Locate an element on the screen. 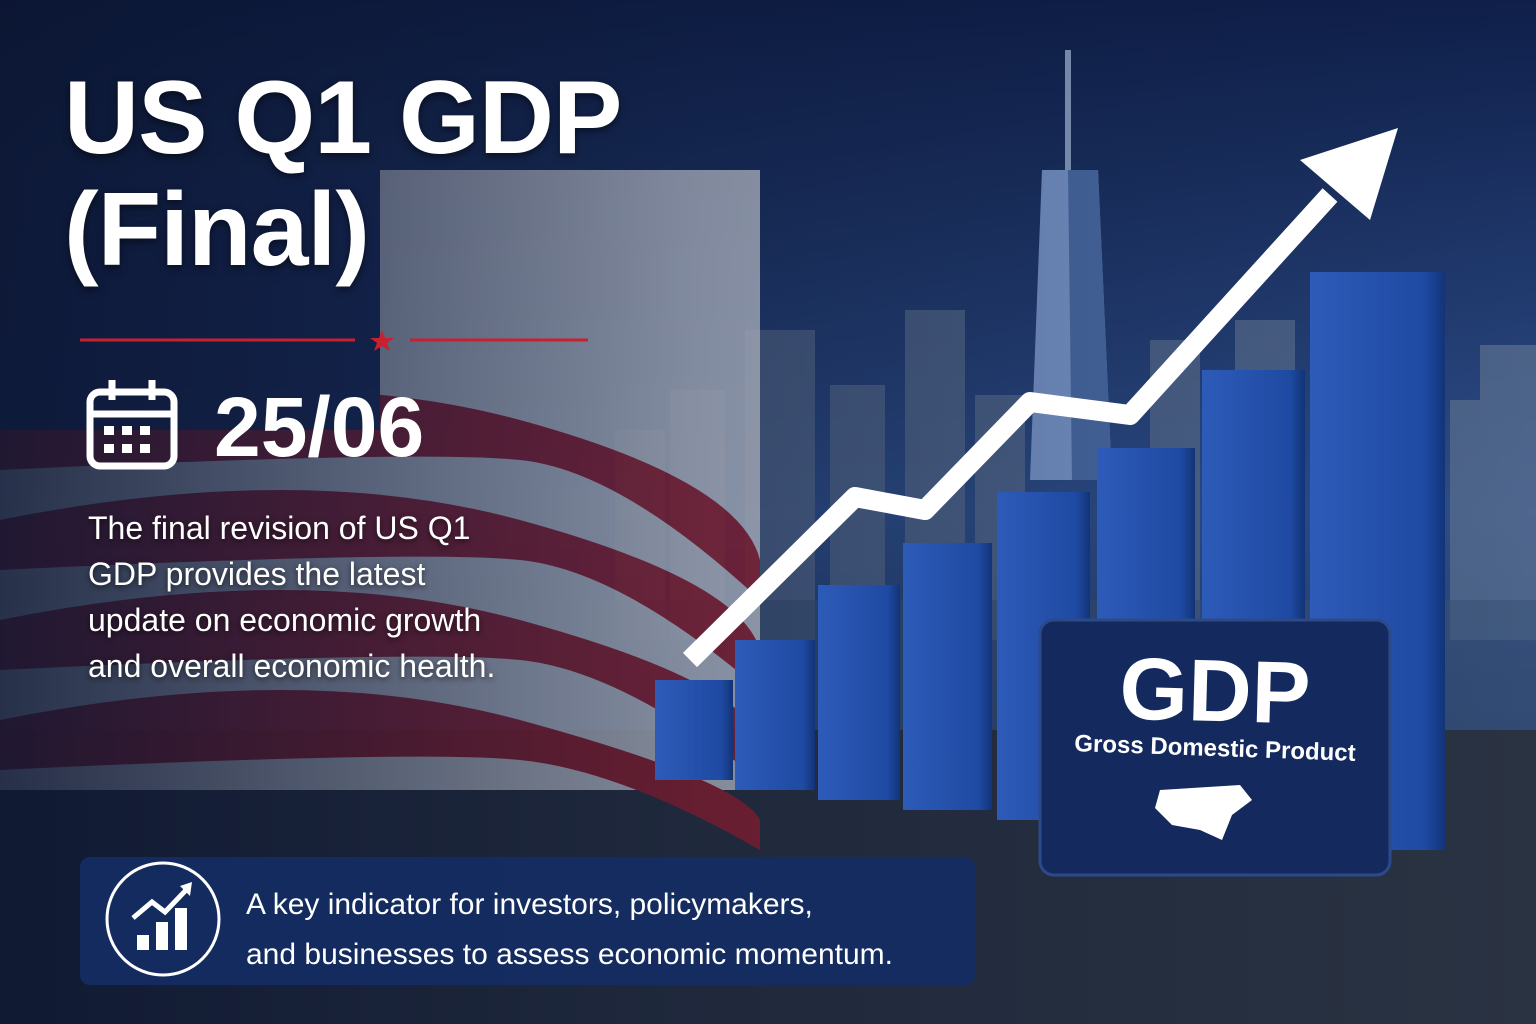 The width and height of the screenshot is (1536, 1024). title: US Q1 GDP (Final) is located at coordinates (343, 174).